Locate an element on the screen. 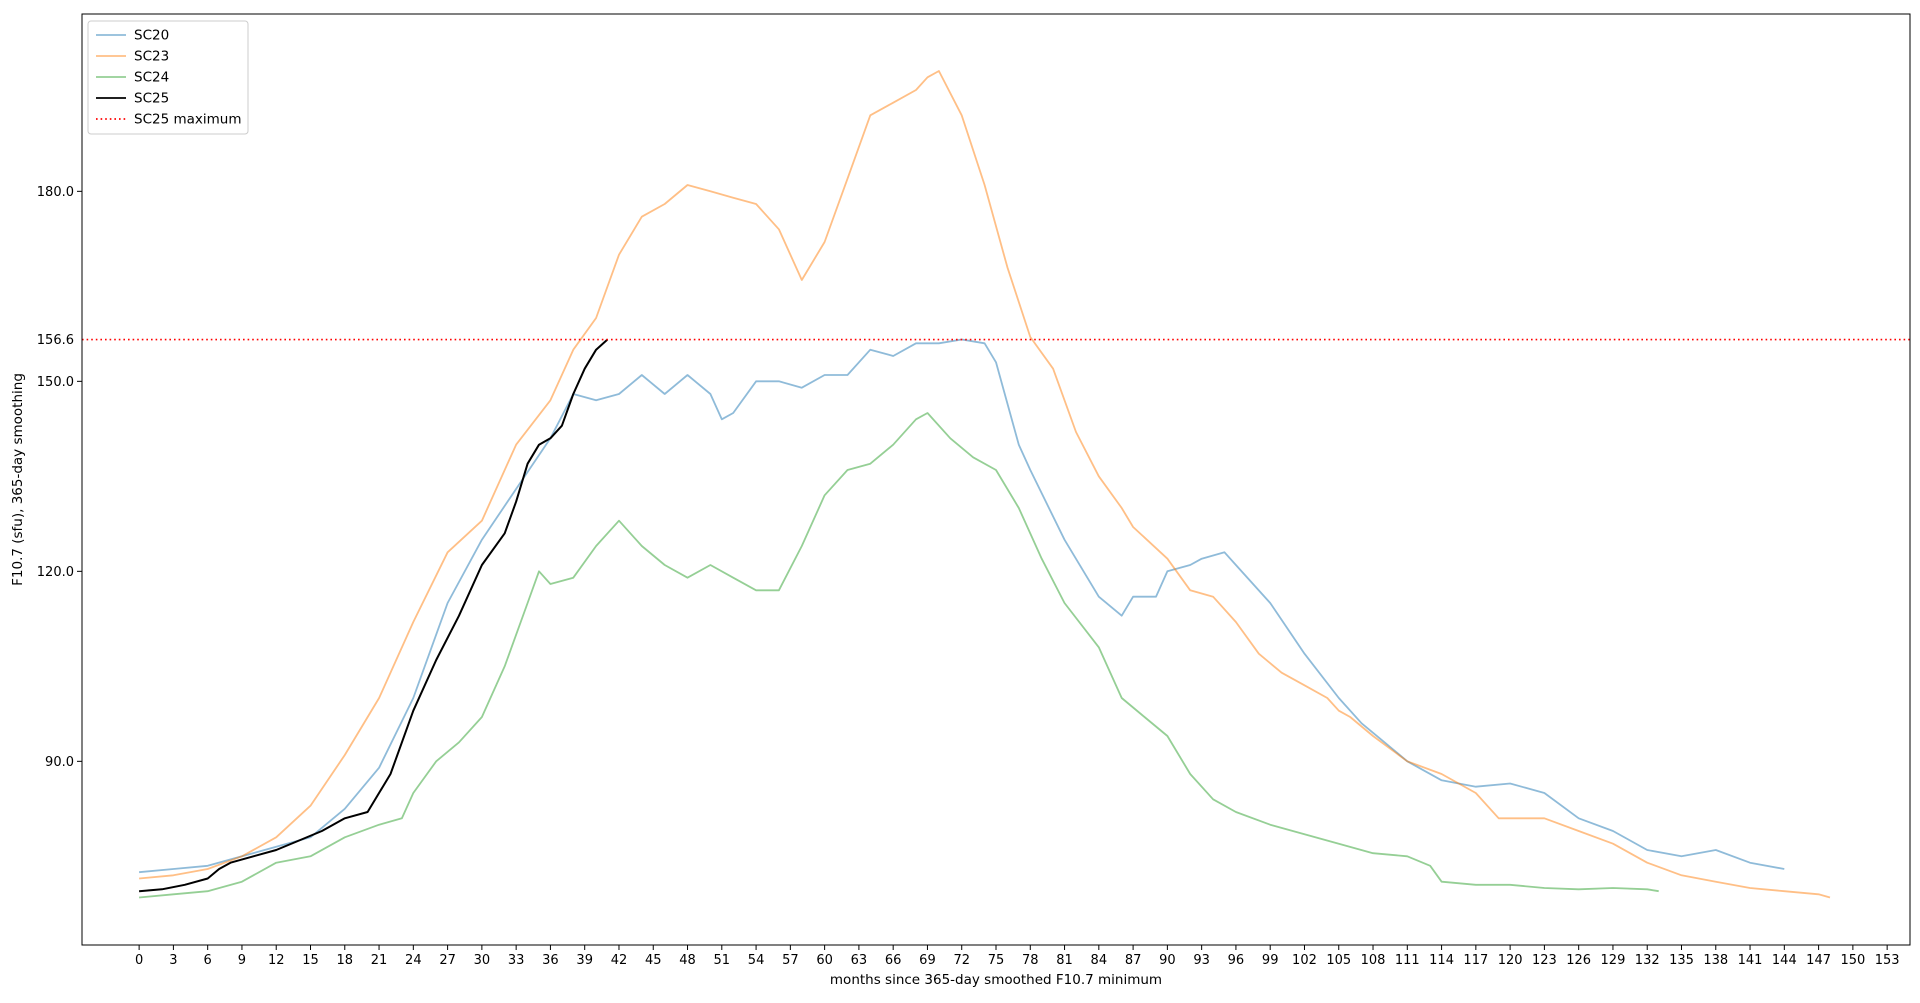 Image resolution: width=1920 pixels, height=1003 pixels. x-tick-label: 54 is located at coordinates (756, 960).